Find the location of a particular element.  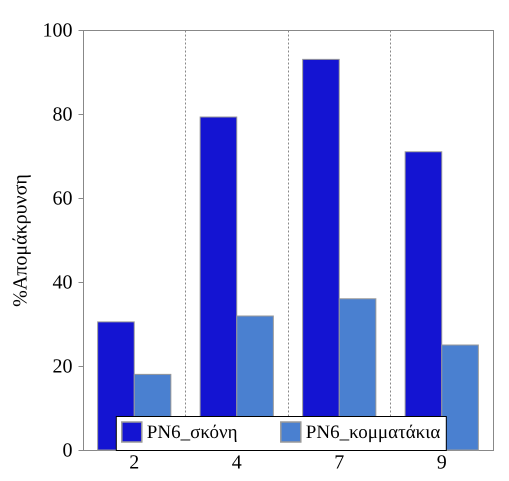

x-tick-label: 4 is located at coordinates (237, 463).